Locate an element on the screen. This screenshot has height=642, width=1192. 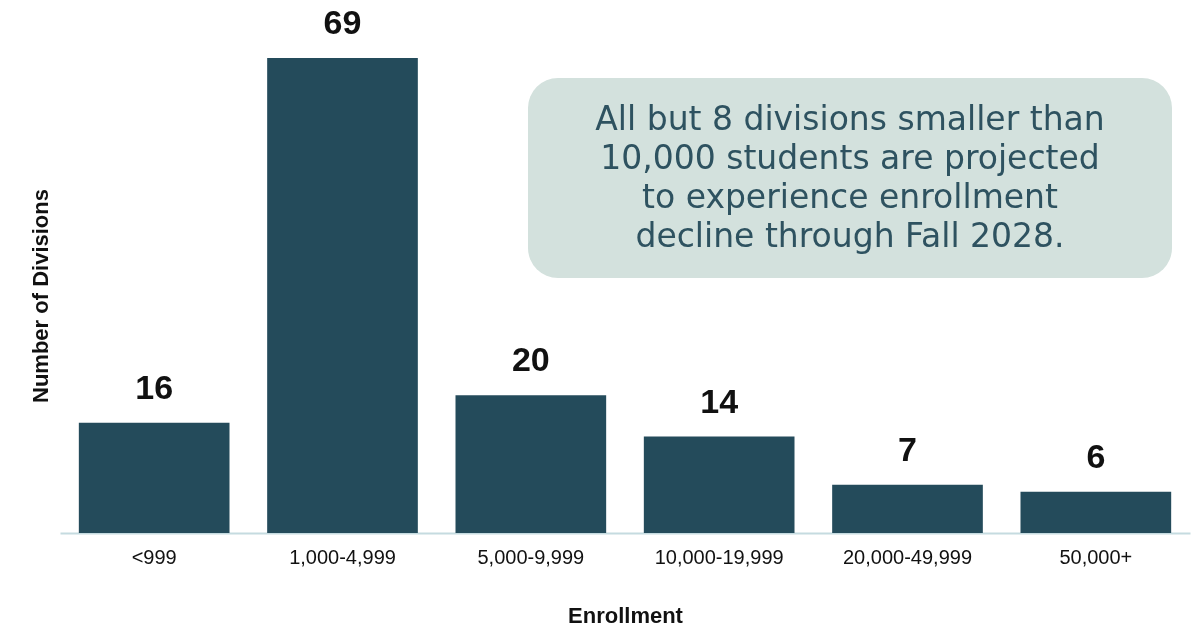
data-label: 69 is located at coordinates (342, 22).